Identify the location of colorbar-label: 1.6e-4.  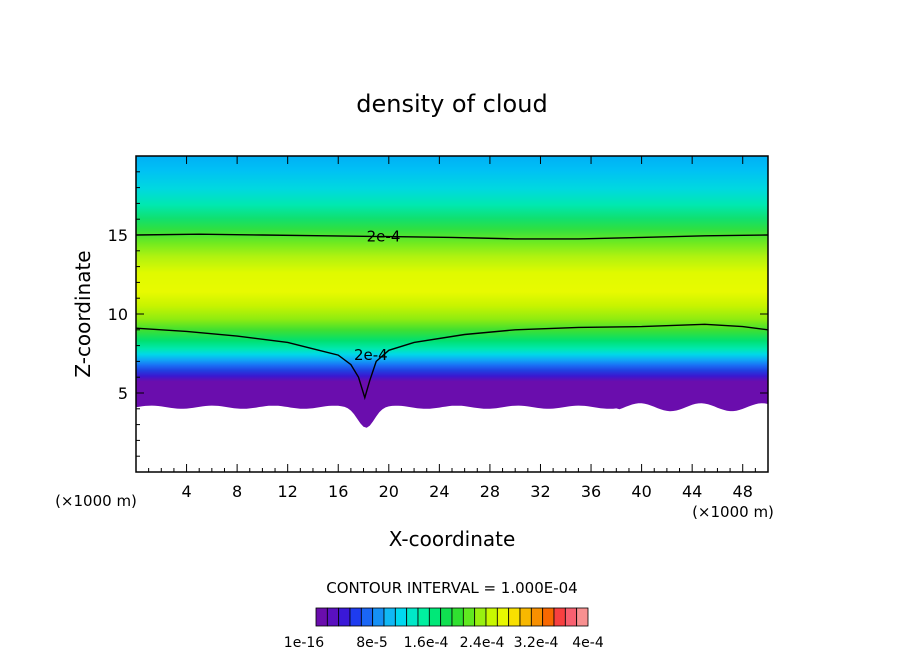
(426, 643).